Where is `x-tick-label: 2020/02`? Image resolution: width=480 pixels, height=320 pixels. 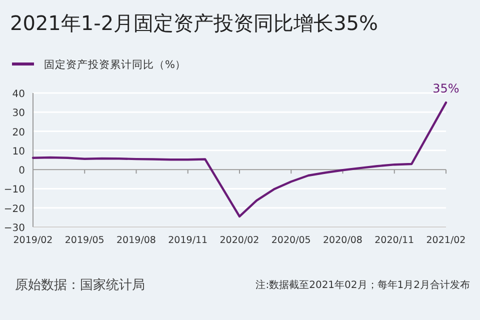 x-tick-label: 2020/02 is located at coordinates (240, 240).